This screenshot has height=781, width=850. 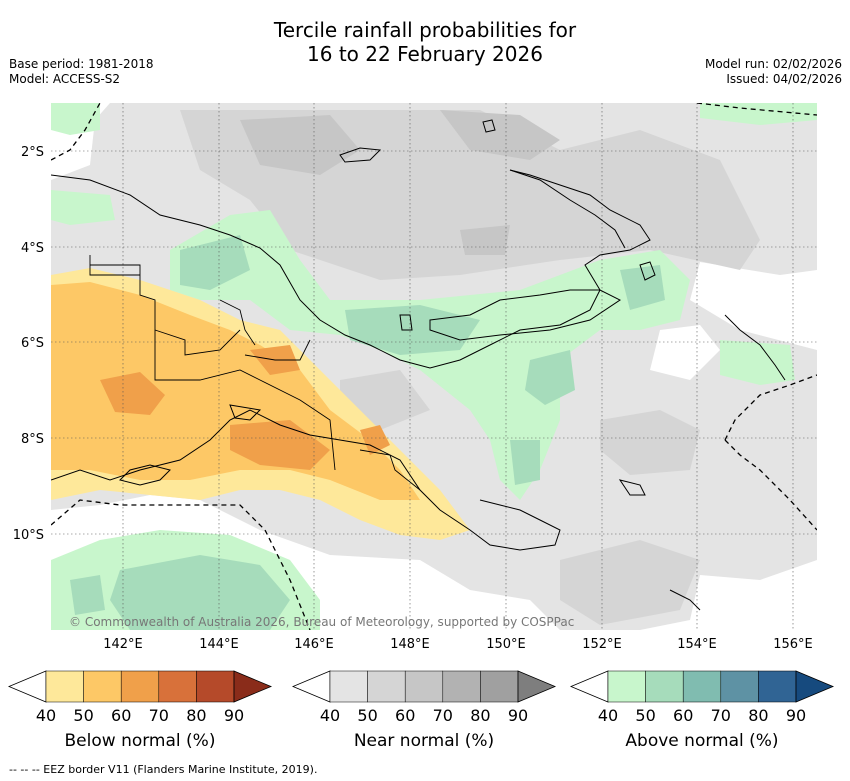 What do you see at coordinates (311, 686) in the screenshot?
I see `colorbar-near-low-arrow` at bounding box center [311, 686].